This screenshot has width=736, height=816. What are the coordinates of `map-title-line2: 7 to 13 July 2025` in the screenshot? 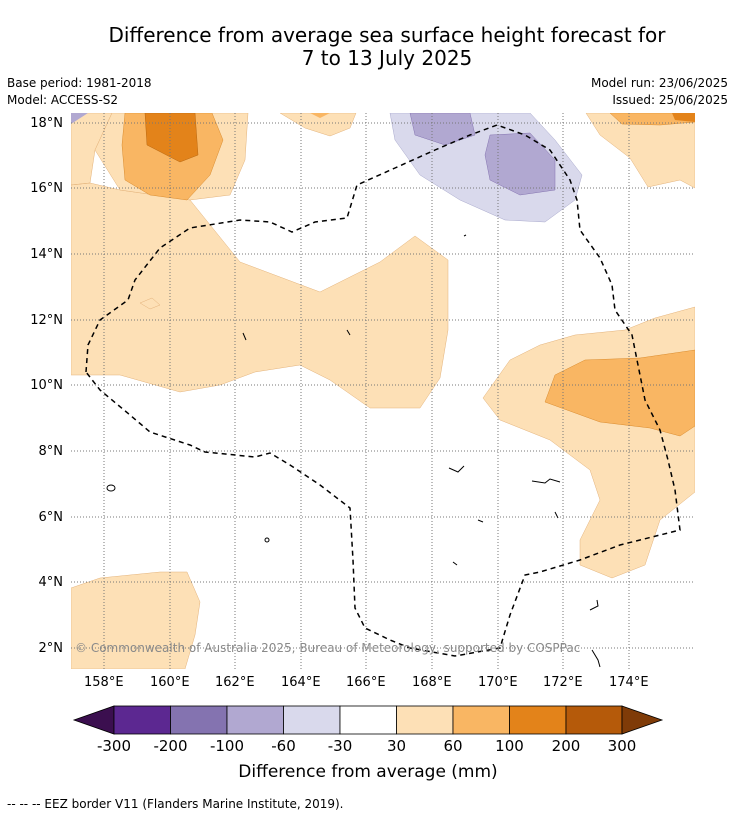 It's located at (387, 58).